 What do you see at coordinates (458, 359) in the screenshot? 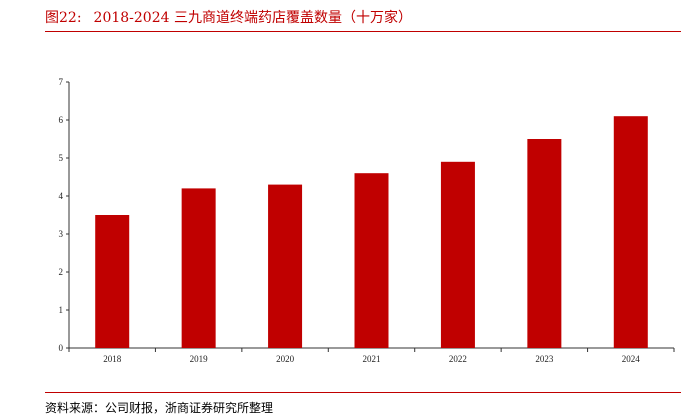
I see `x-tick-label: 2022` at bounding box center [458, 359].